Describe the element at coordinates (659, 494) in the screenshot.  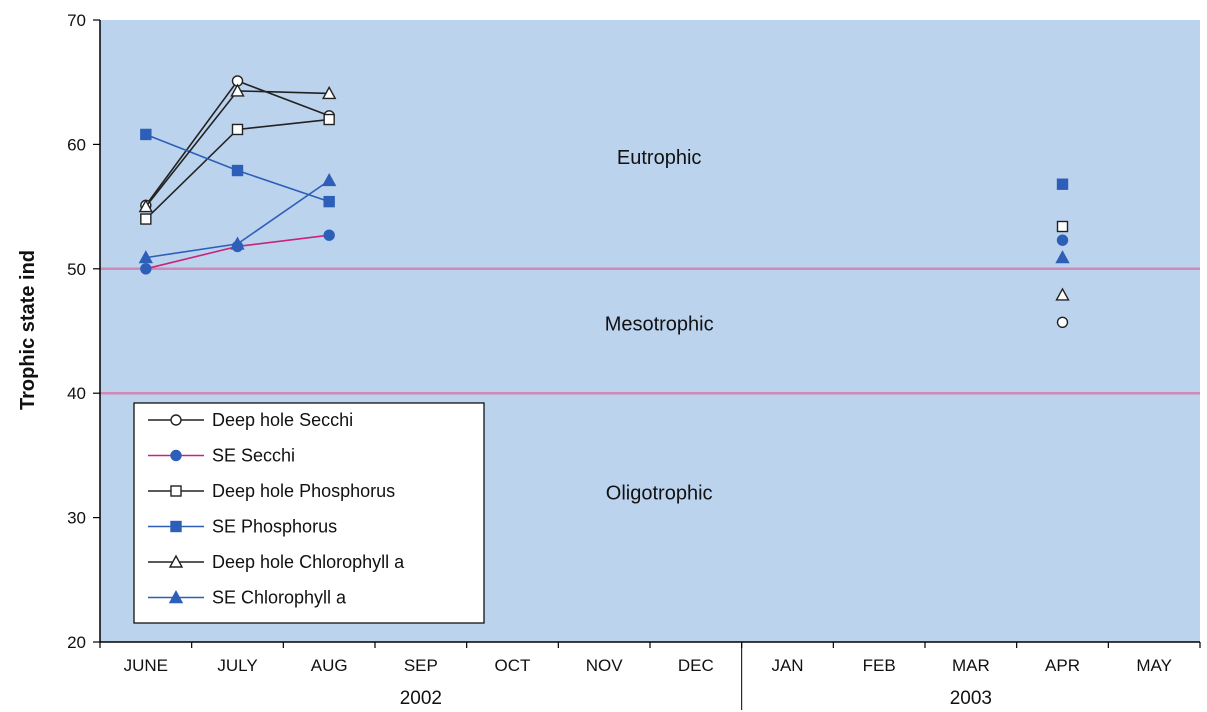
I see `zone-label-oligotrophic: Oligotrophic` at that location.